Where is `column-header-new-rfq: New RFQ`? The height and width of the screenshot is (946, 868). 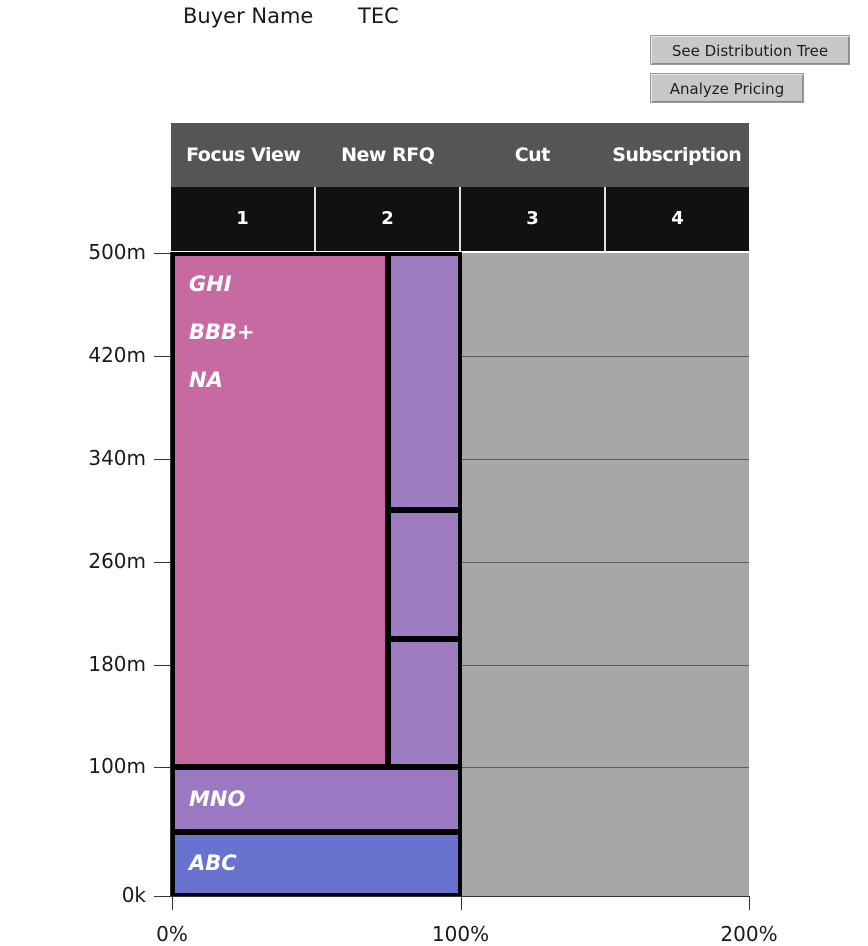 column-header-new-rfq: New RFQ is located at coordinates (388, 155).